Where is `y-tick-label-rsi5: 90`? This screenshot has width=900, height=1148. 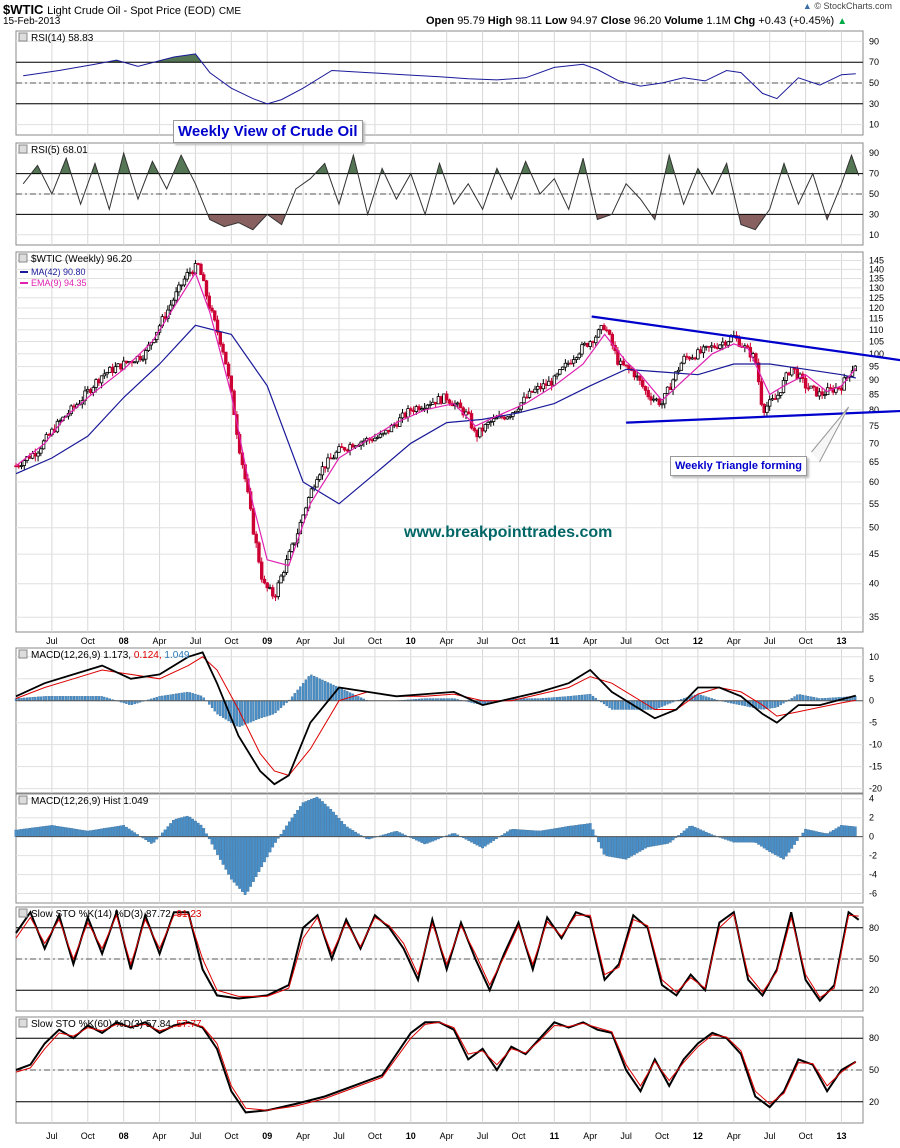 y-tick-label-rsi5: 90 is located at coordinates (874, 153).